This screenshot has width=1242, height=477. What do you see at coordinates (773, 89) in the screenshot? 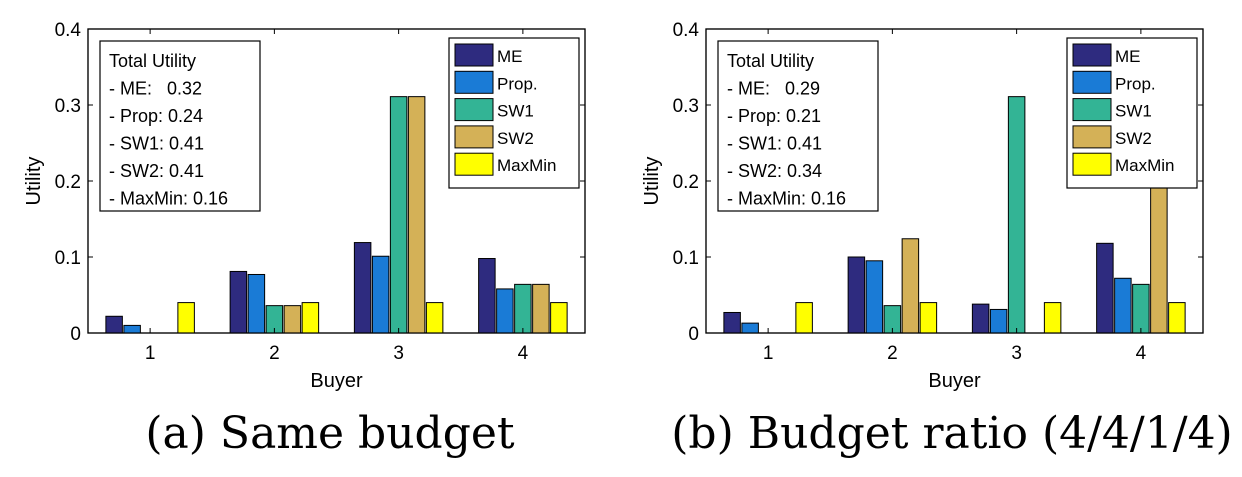
I see `annotation-line: - ME: 0.29` at bounding box center [773, 89].